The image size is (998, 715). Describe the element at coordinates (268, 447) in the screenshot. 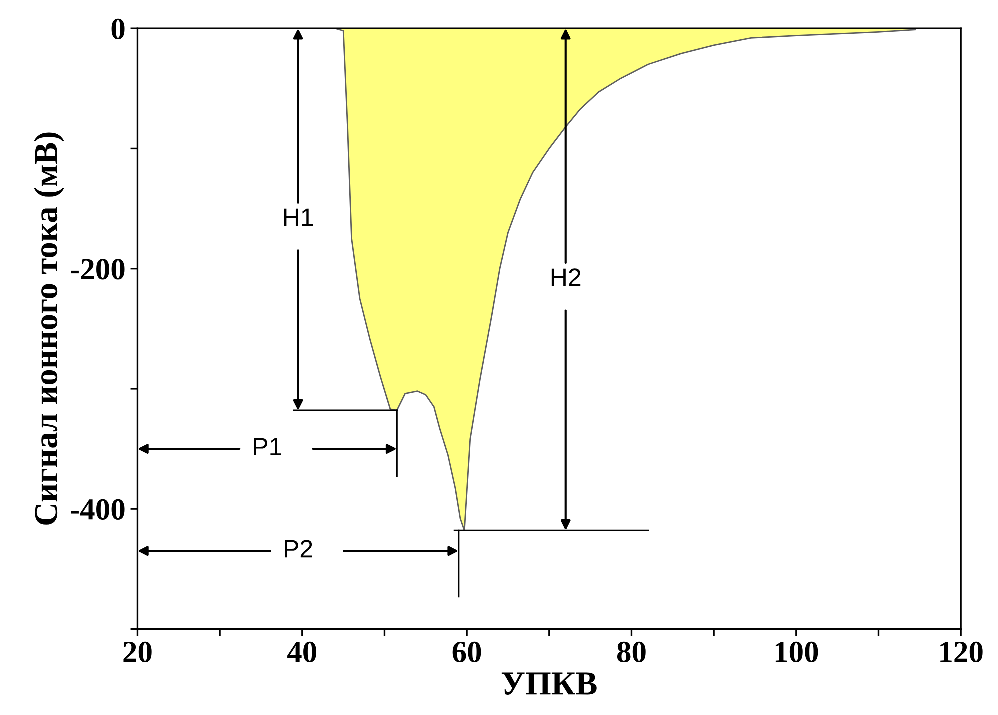

I see `annotation: P1` at that location.